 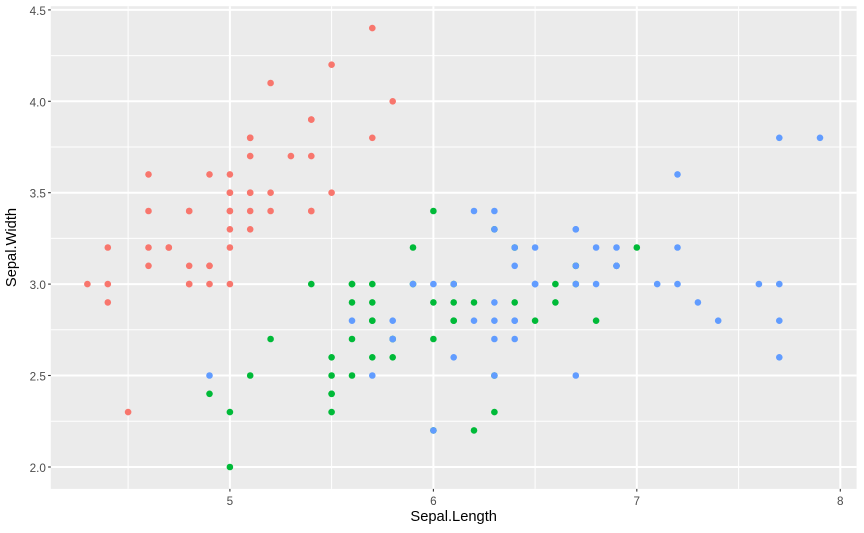 What do you see at coordinates (637, 501) in the screenshot?
I see `svg-text: 7` at bounding box center [637, 501].